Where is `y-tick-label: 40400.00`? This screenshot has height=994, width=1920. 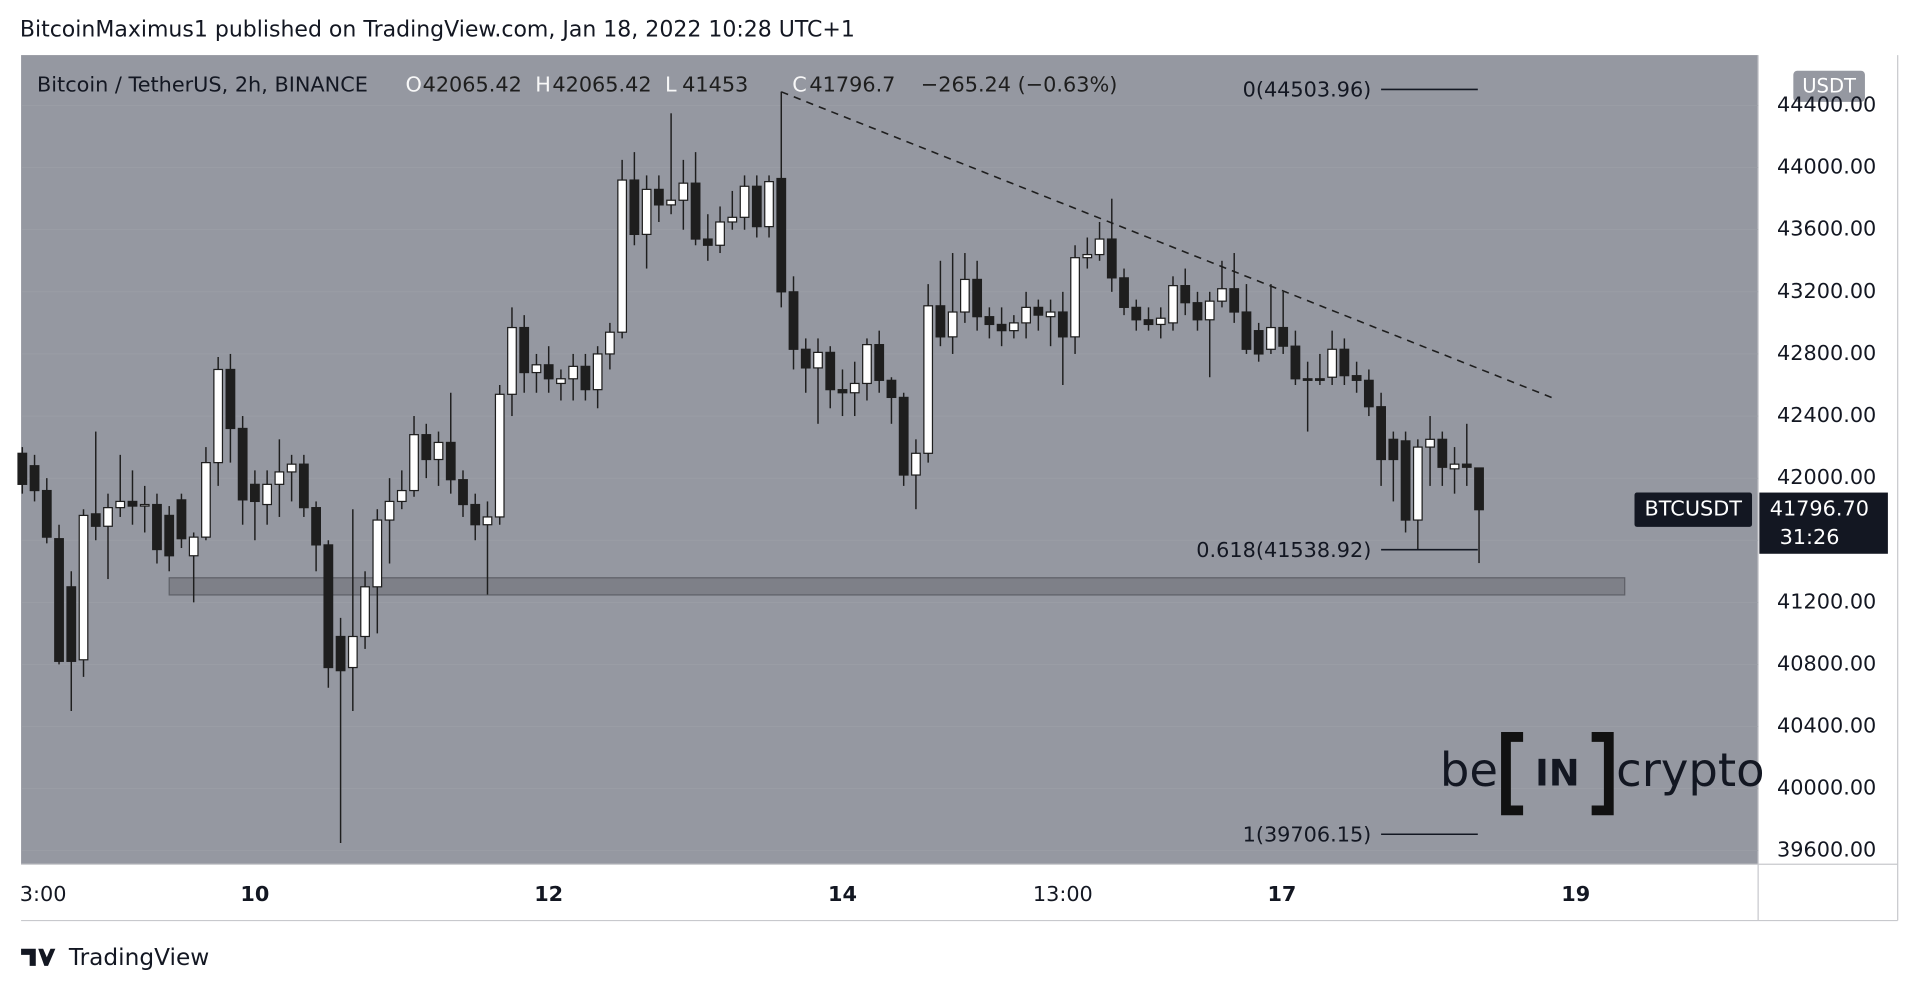
y-tick-label: 40400.00 is located at coordinates (1826, 726).